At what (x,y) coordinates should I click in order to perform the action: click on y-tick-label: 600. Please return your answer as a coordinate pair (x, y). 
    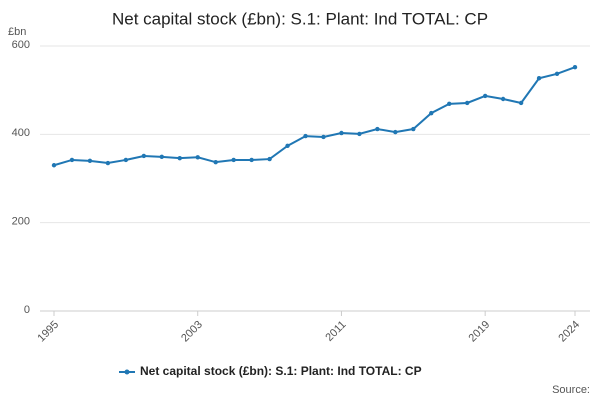
    Looking at the image, I should click on (21, 45).